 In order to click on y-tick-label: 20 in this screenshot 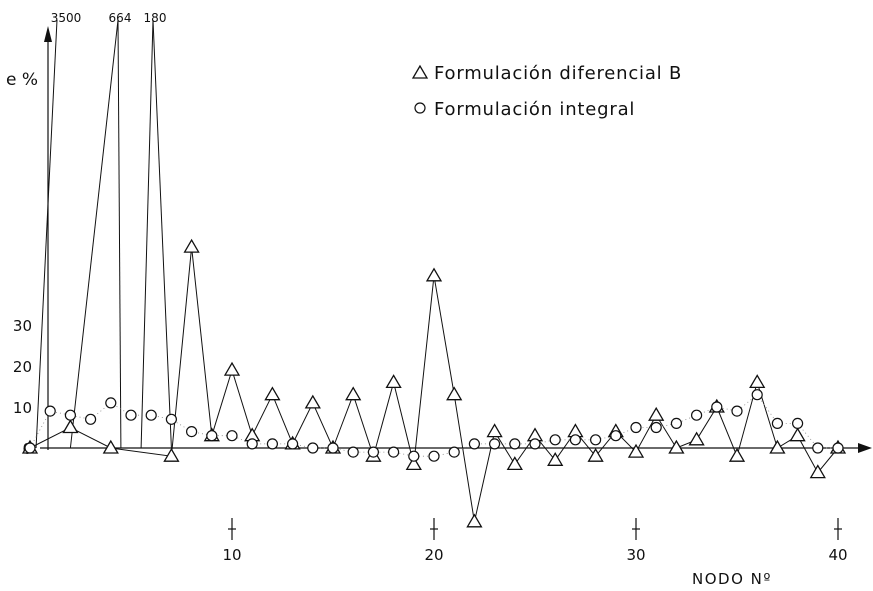, I will do `click(22, 367)`.